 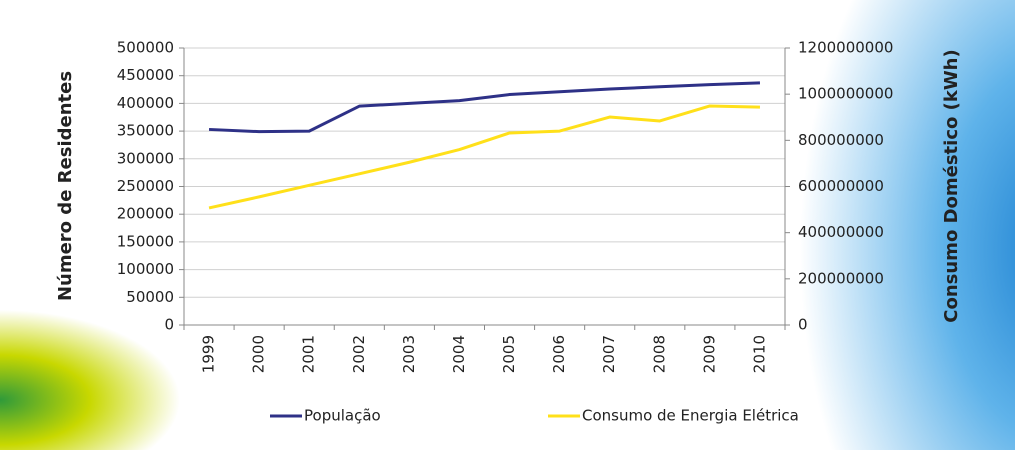 I want to click on x-tick-label: 2007, so click(x=609, y=354).